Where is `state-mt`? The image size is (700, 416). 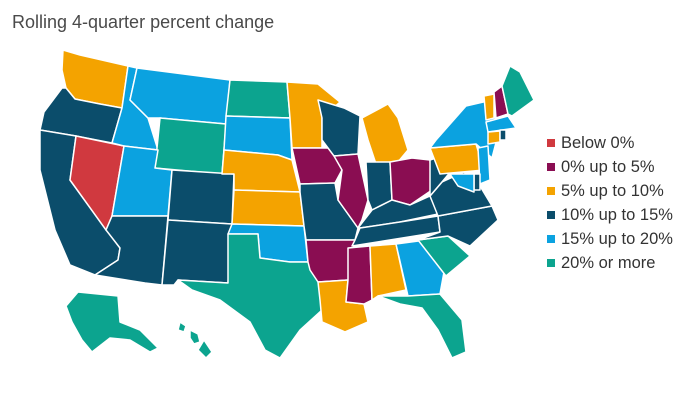
state-mt is located at coordinates (180, 96).